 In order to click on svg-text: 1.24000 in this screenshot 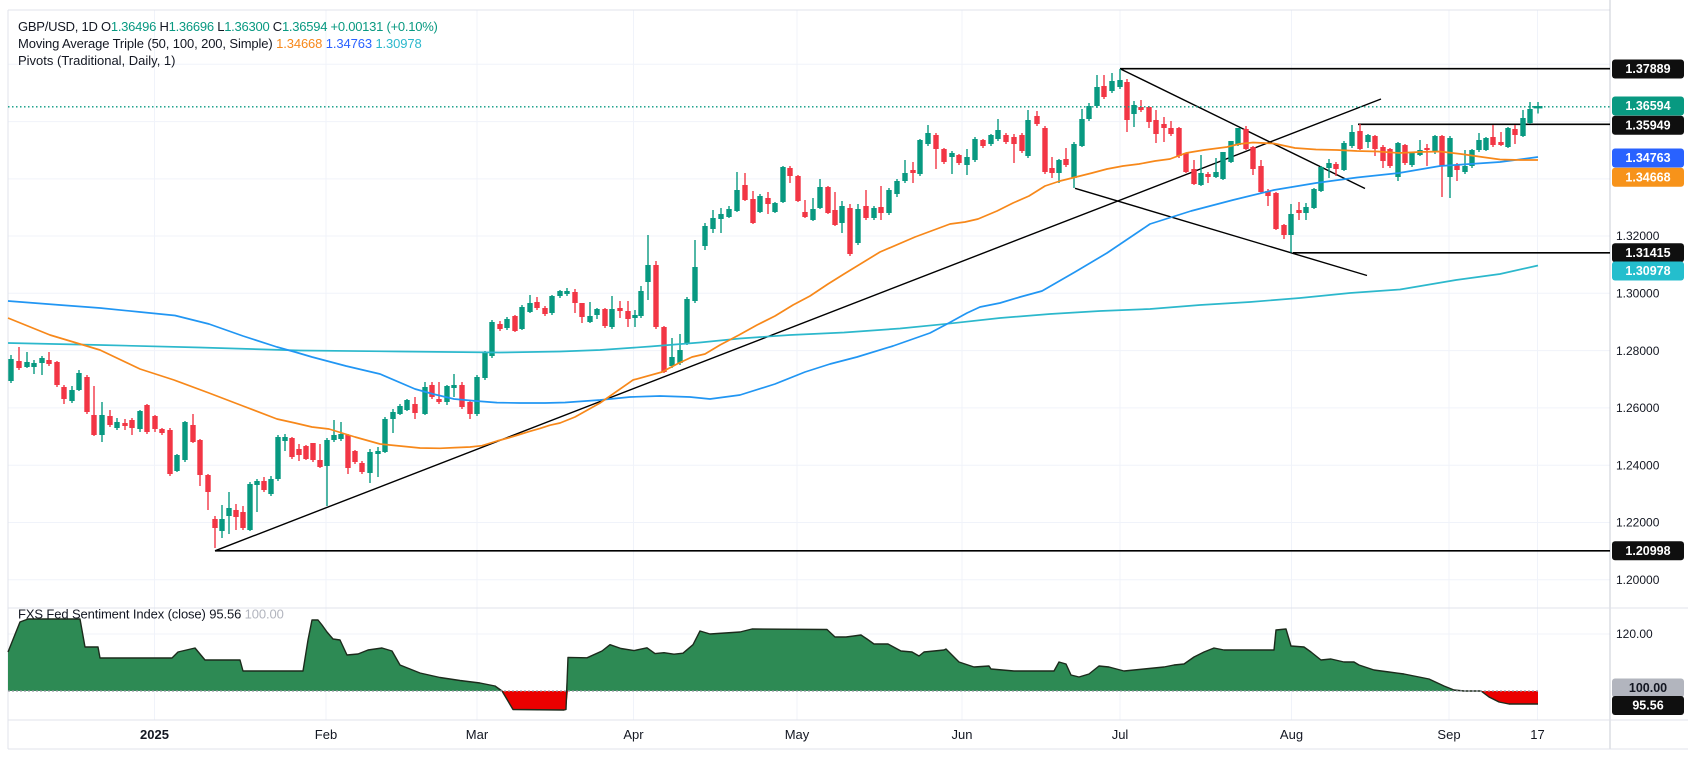, I will do `click(1638, 465)`.